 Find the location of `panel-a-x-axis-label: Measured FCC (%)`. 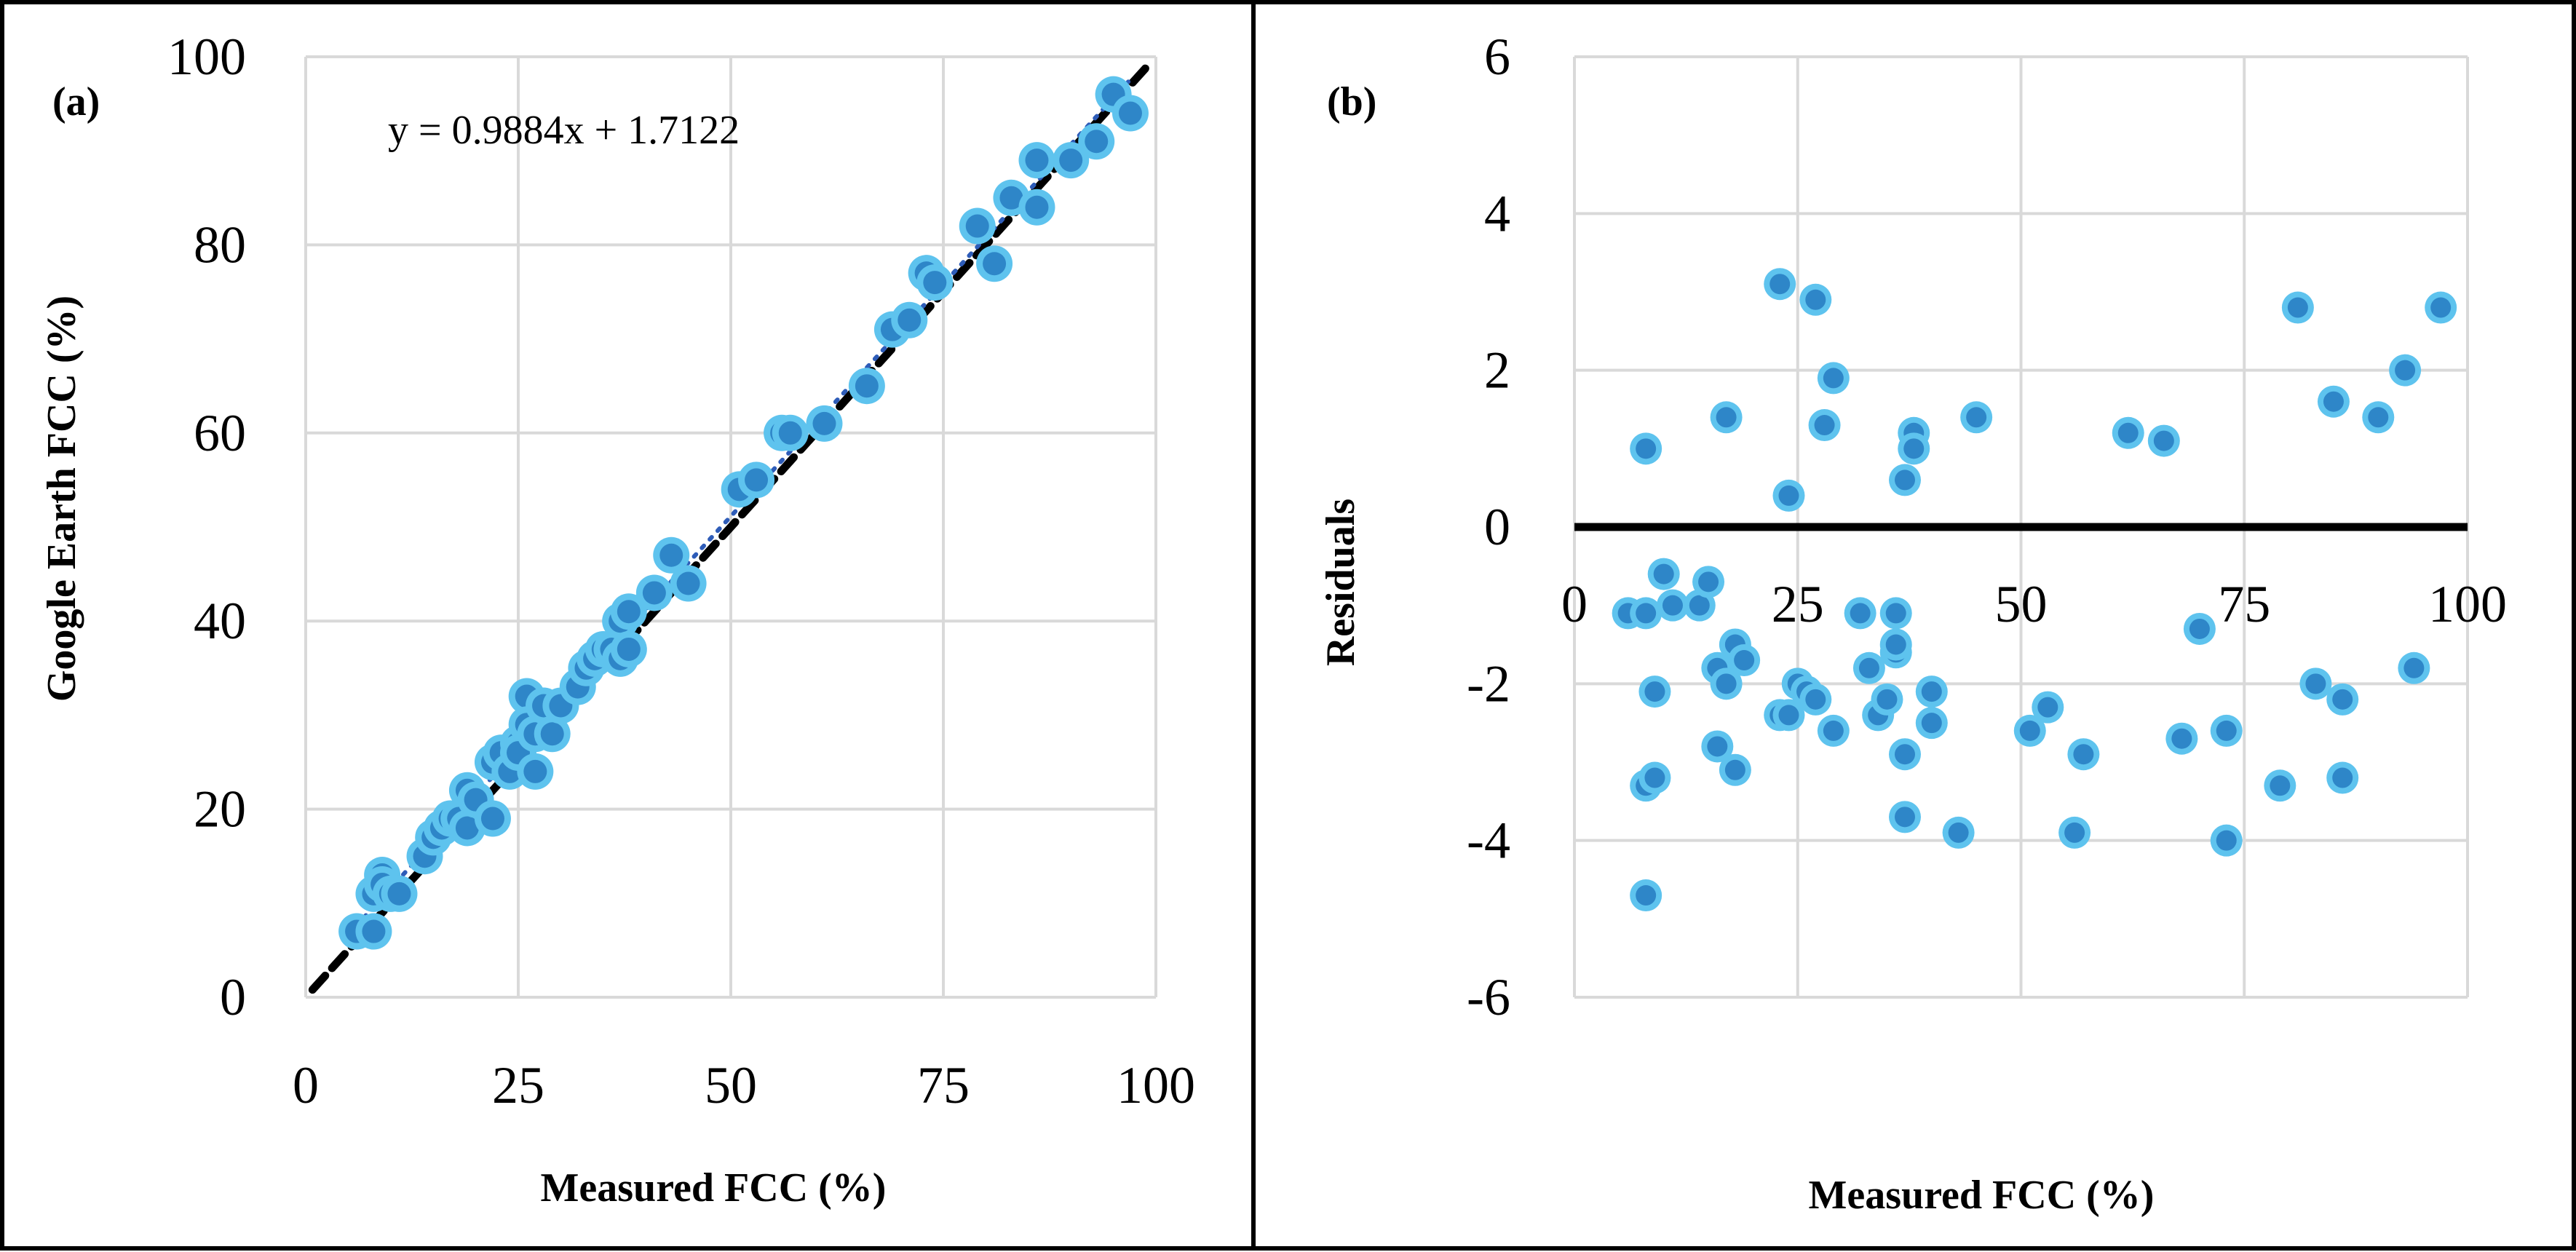

panel-a-x-axis-label: Measured FCC (%) is located at coordinates (714, 1188).